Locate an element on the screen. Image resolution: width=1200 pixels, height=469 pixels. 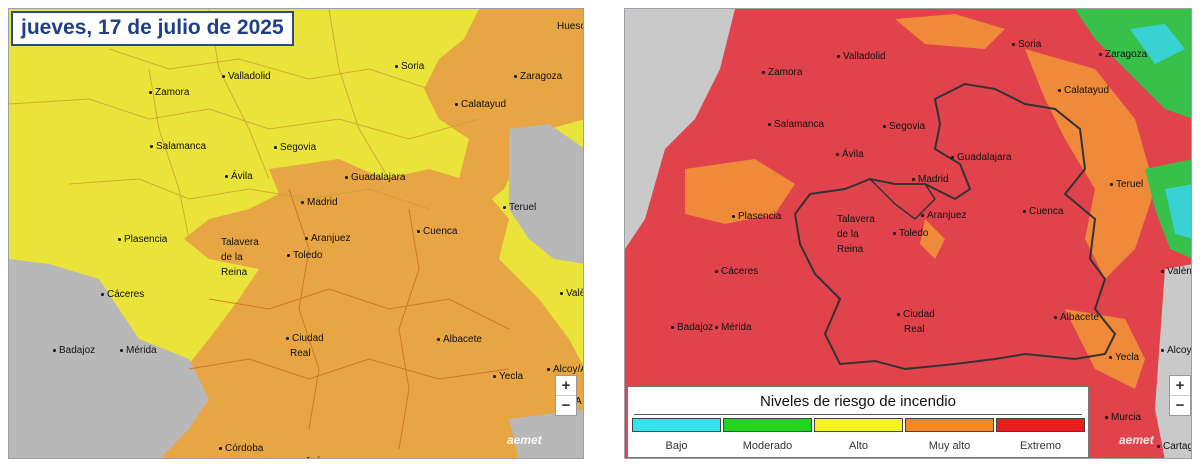
left-city-label: Alcoy/A is located at coordinates (565, 369).